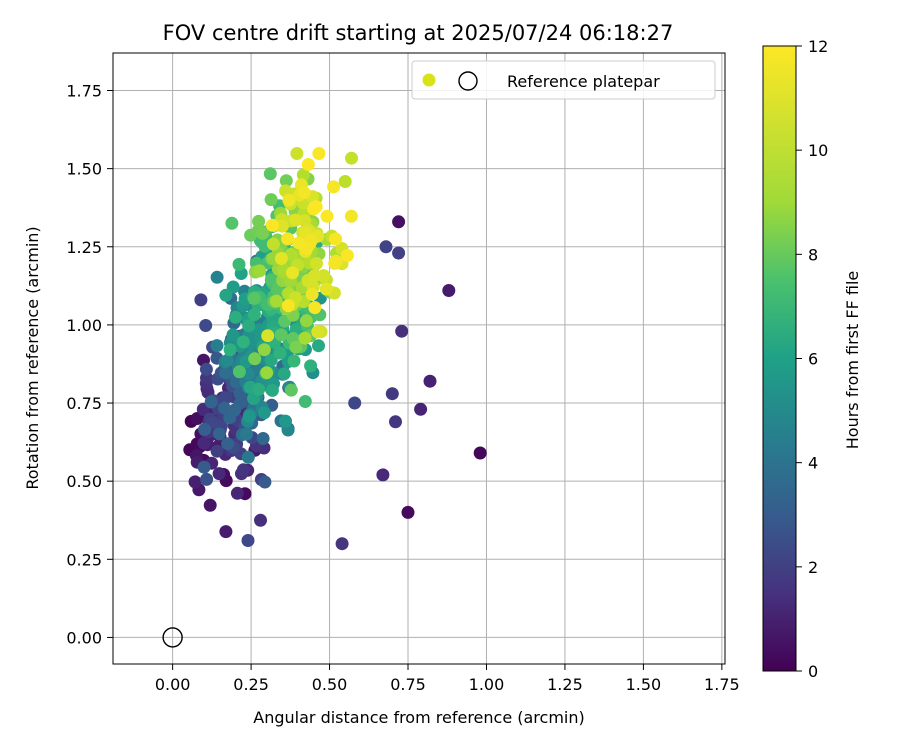 This screenshot has width=900, height=750. I want to click on colorbar: 0 2 4 6 8 10 12 Hours from first FF file, so click(812, 359).